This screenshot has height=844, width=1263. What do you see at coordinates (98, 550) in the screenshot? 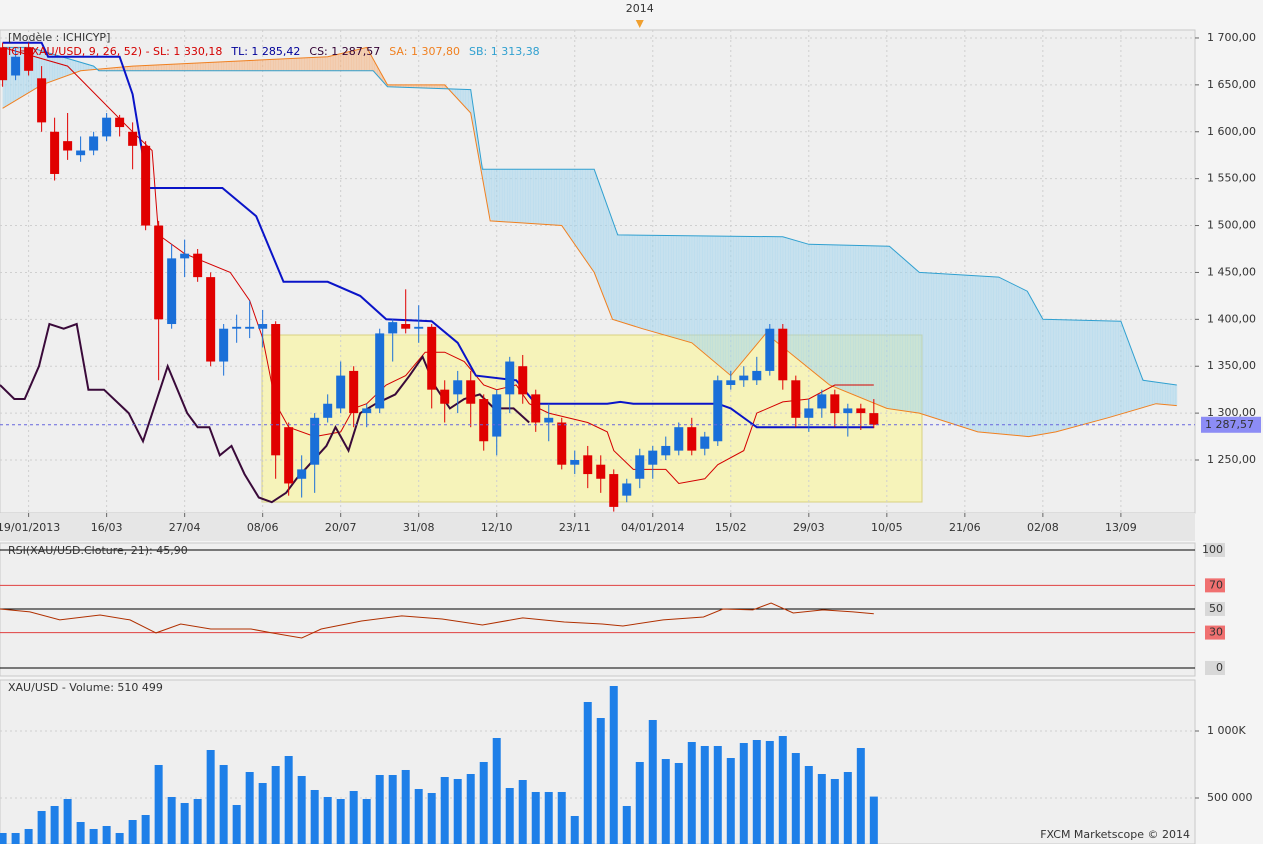
I see `panel-title: RSI(XAU/USD.Cloture, 21): 45,90` at bounding box center [98, 550].